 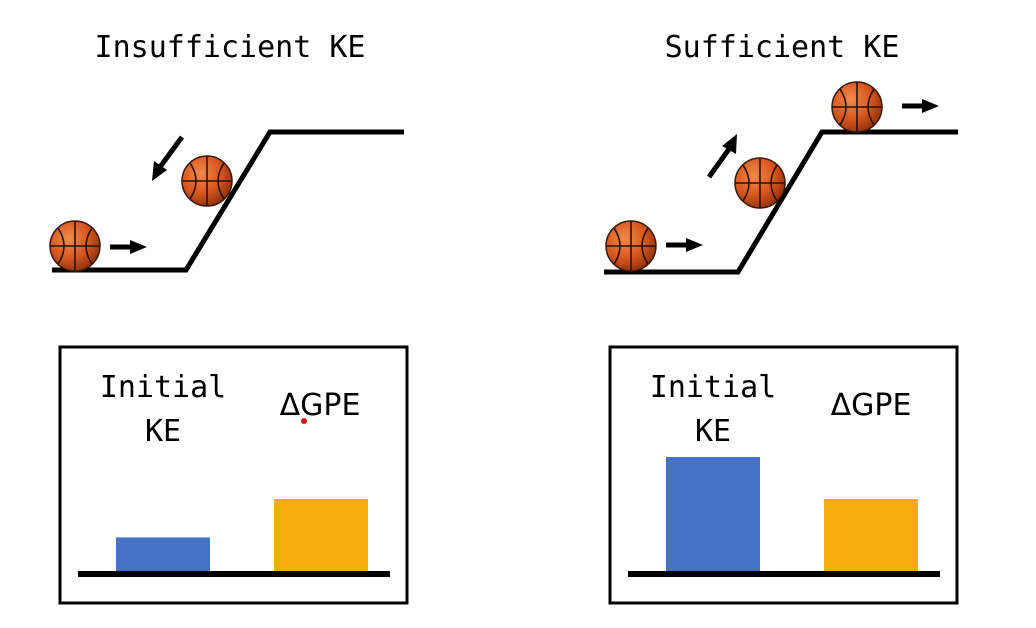 What do you see at coordinates (128, 247) in the screenshot?
I see `left-arrow-right-icon` at bounding box center [128, 247].